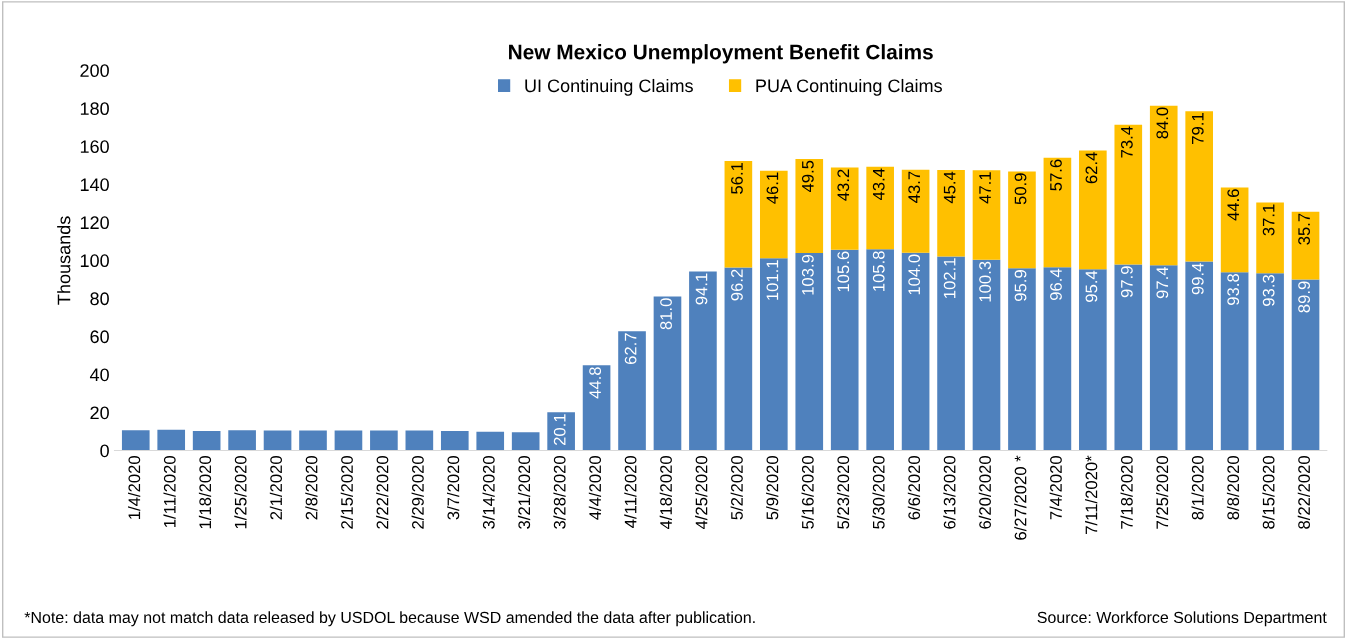 This screenshot has width=1347, height=639. What do you see at coordinates (914, 187) in the screenshot?
I see `data-label: 43.7` at bounding box center [914, 187].